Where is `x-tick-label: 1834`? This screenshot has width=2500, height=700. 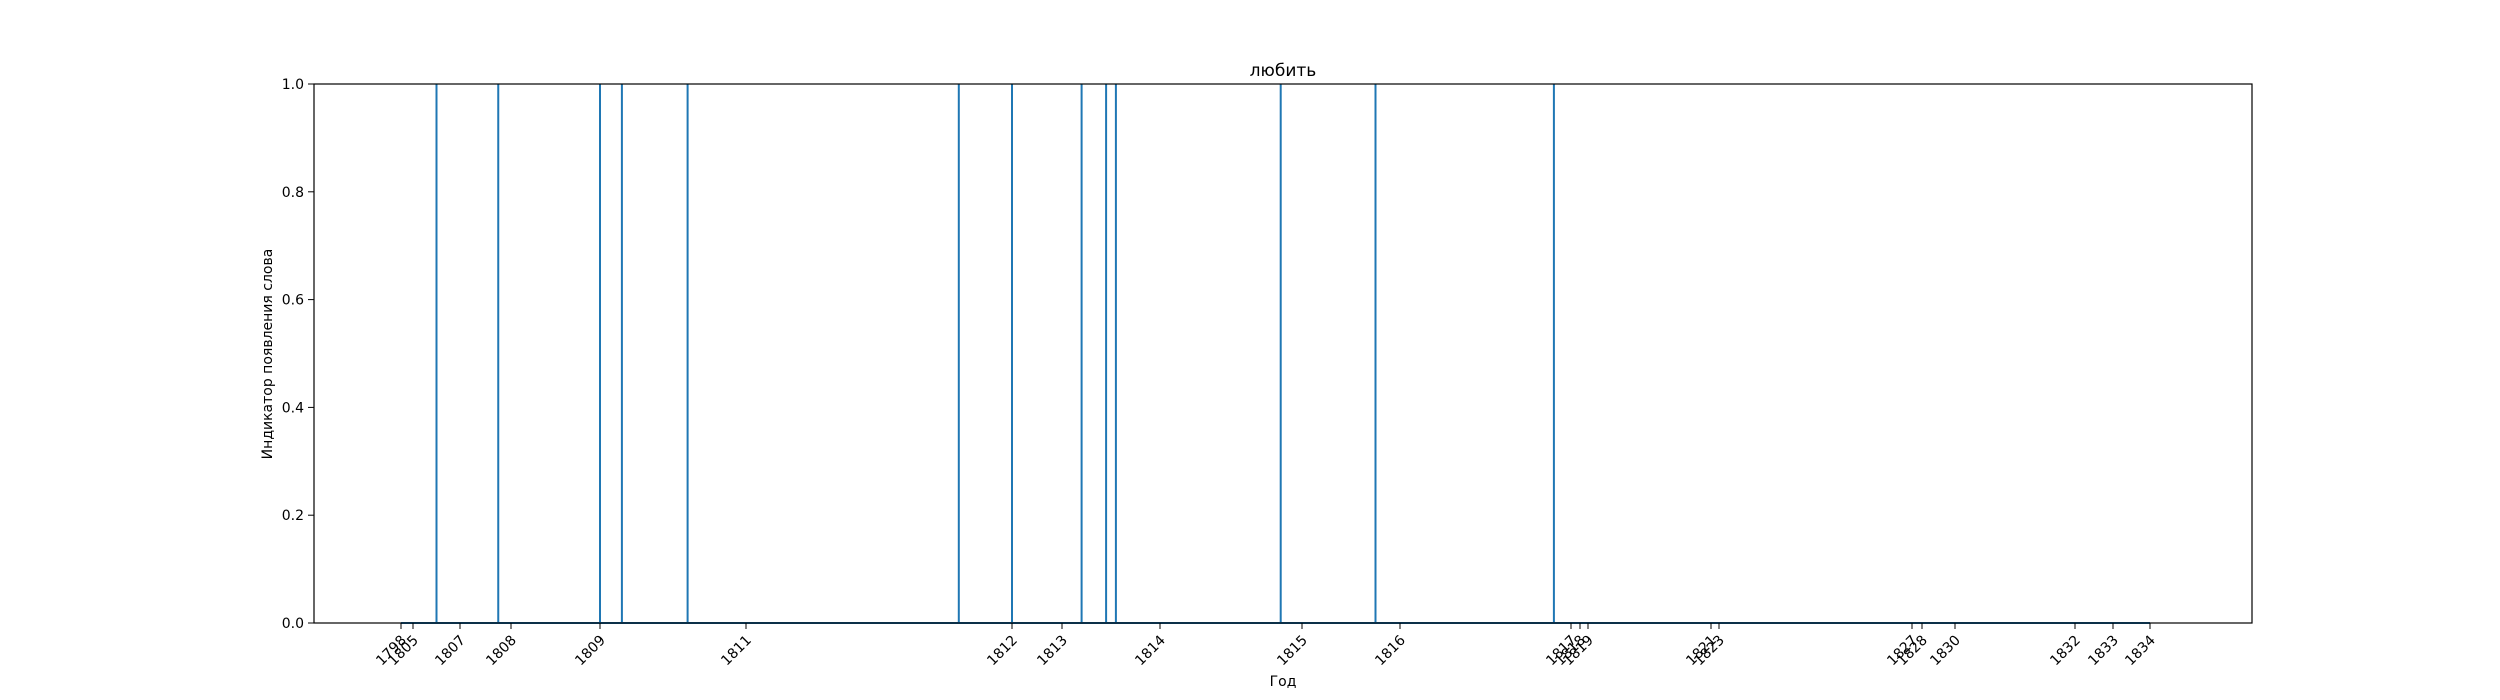
x-tick-label: 1834 is located at coordinates (2140, 650).